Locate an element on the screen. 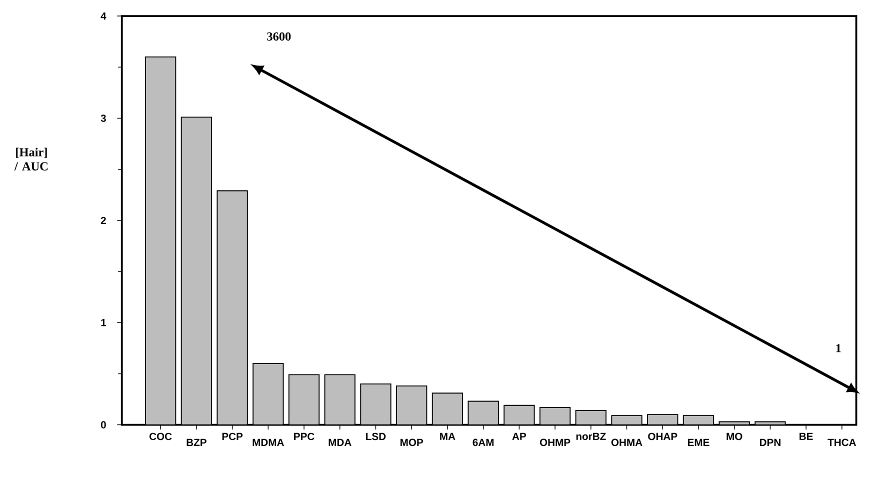  x-tick-label: AP is located at coordinates (519, 436).